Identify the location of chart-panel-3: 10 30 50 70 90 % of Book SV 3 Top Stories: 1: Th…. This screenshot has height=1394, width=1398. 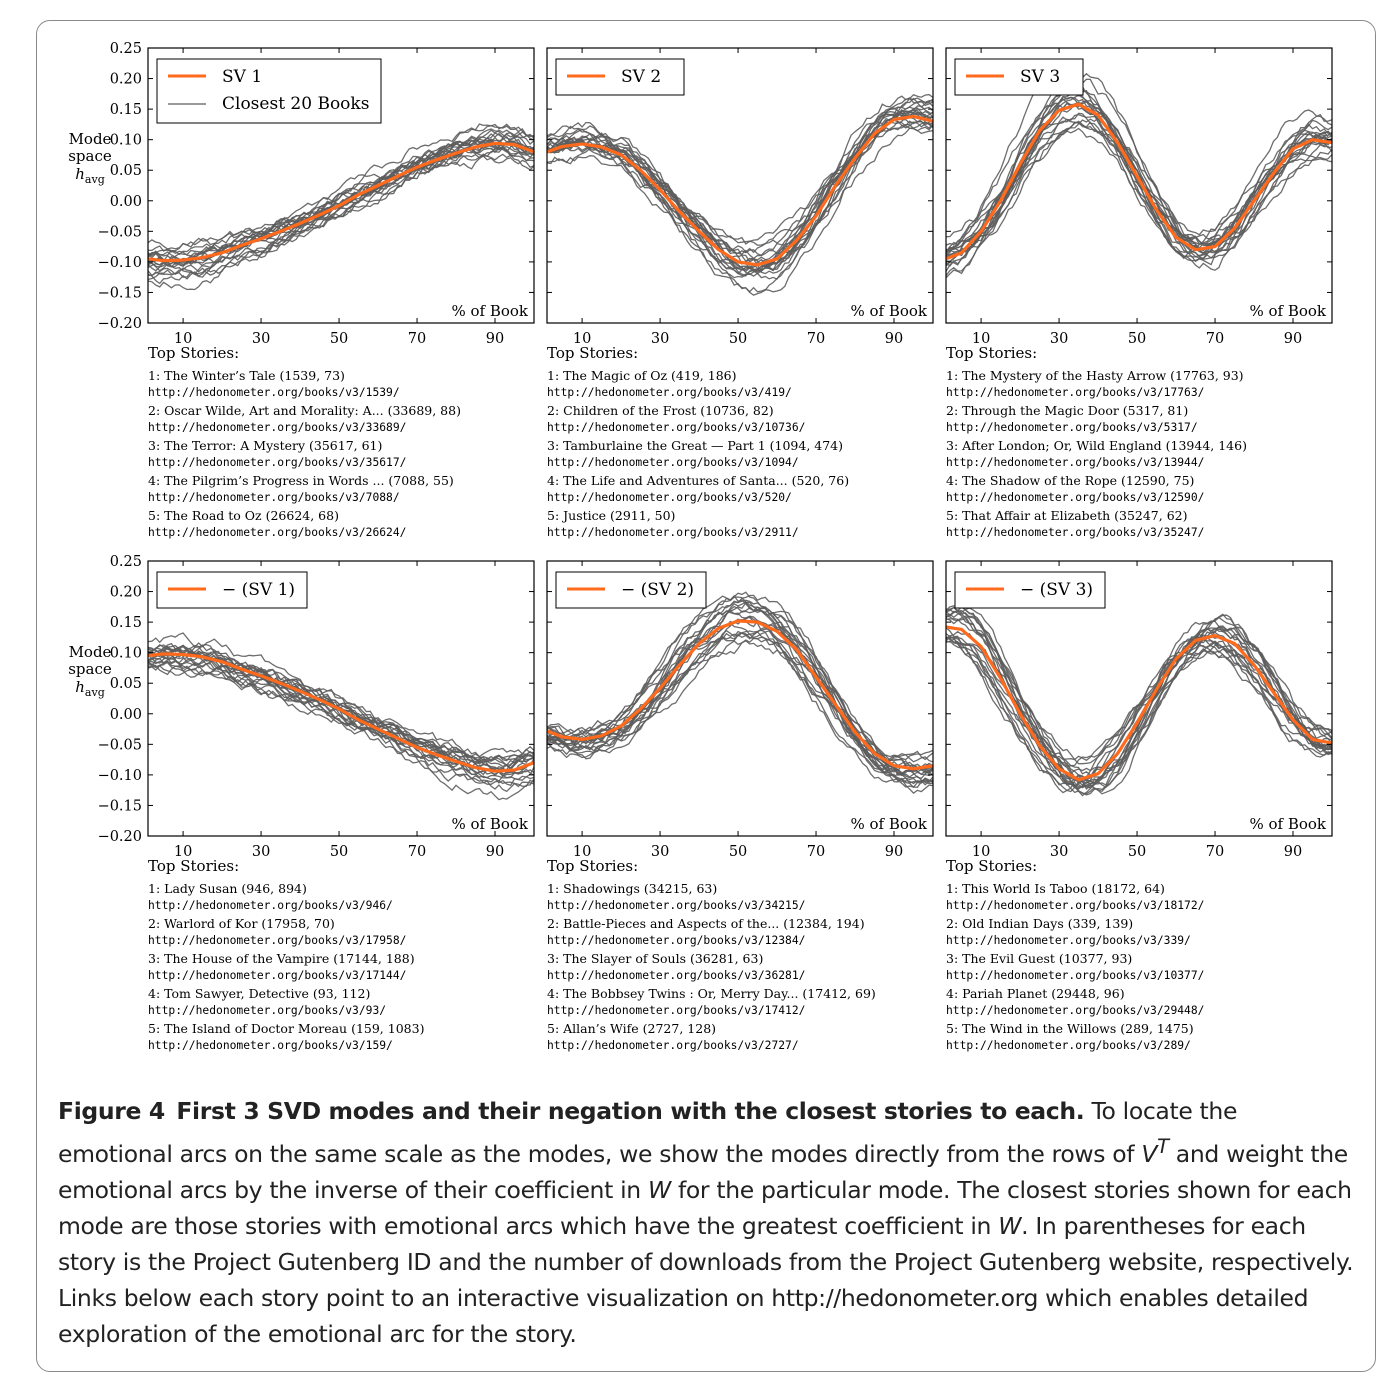
(1139, 293).